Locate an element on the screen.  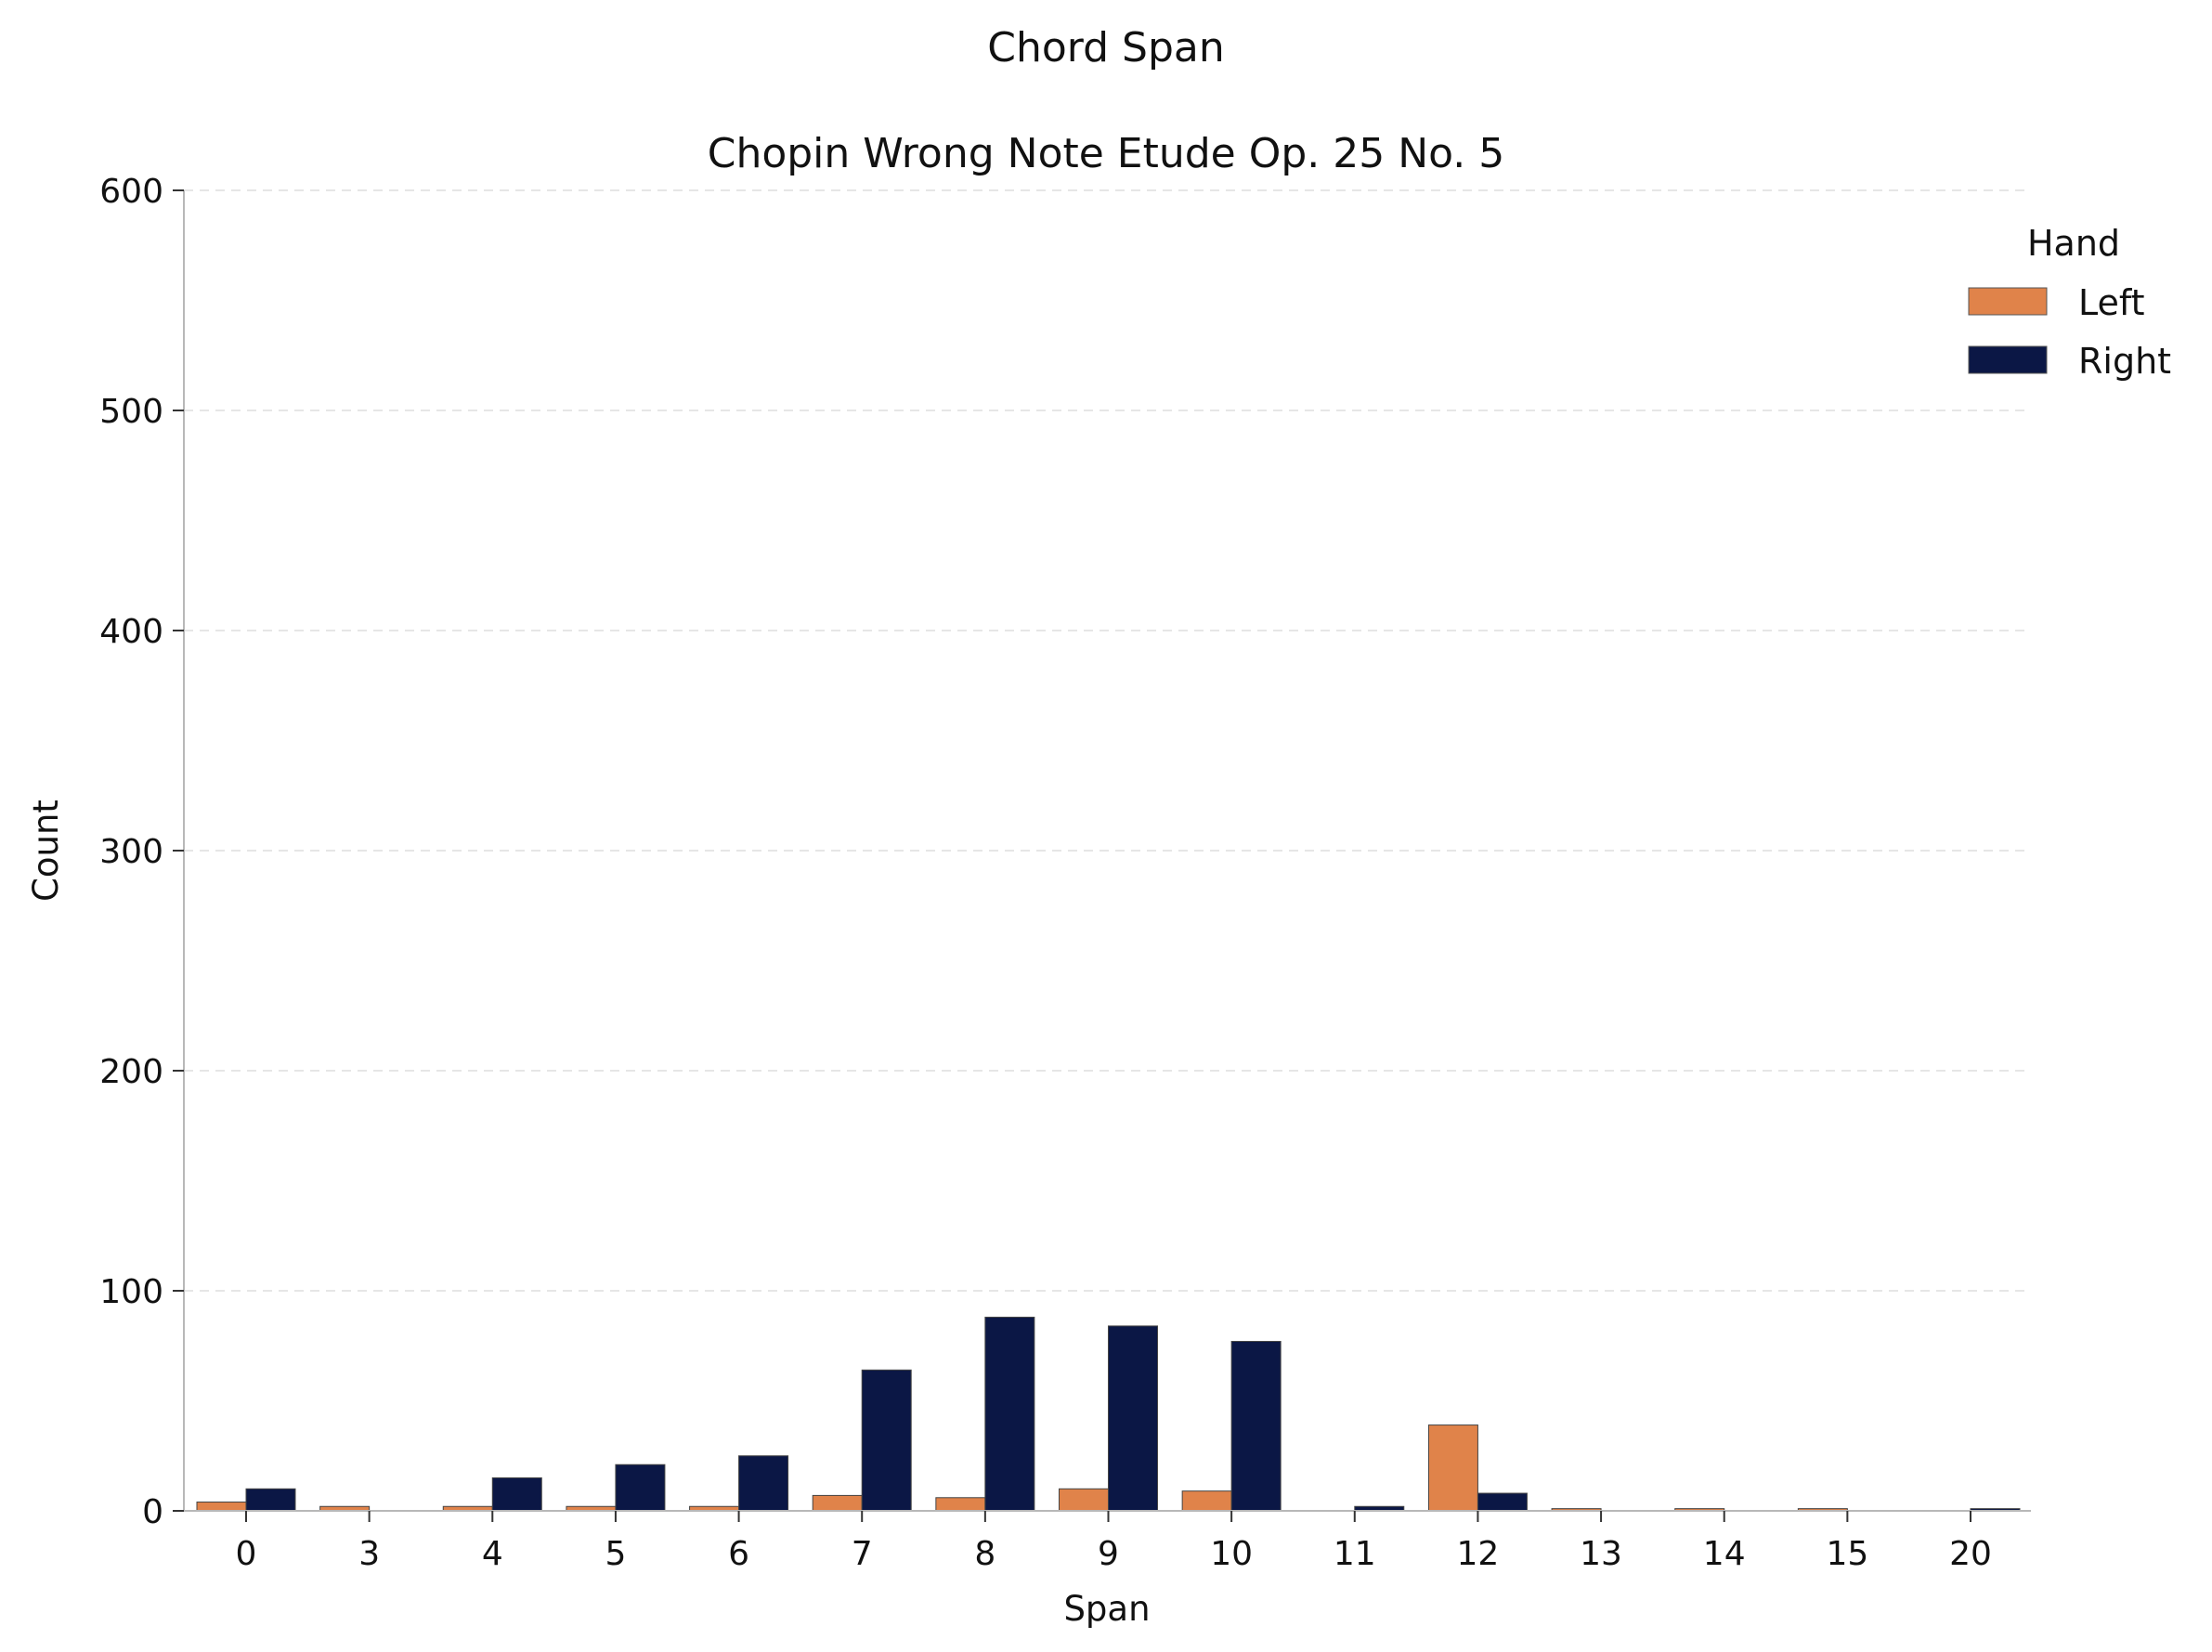
y-tick-label-400: 400 is located at coordinates (131, 632).